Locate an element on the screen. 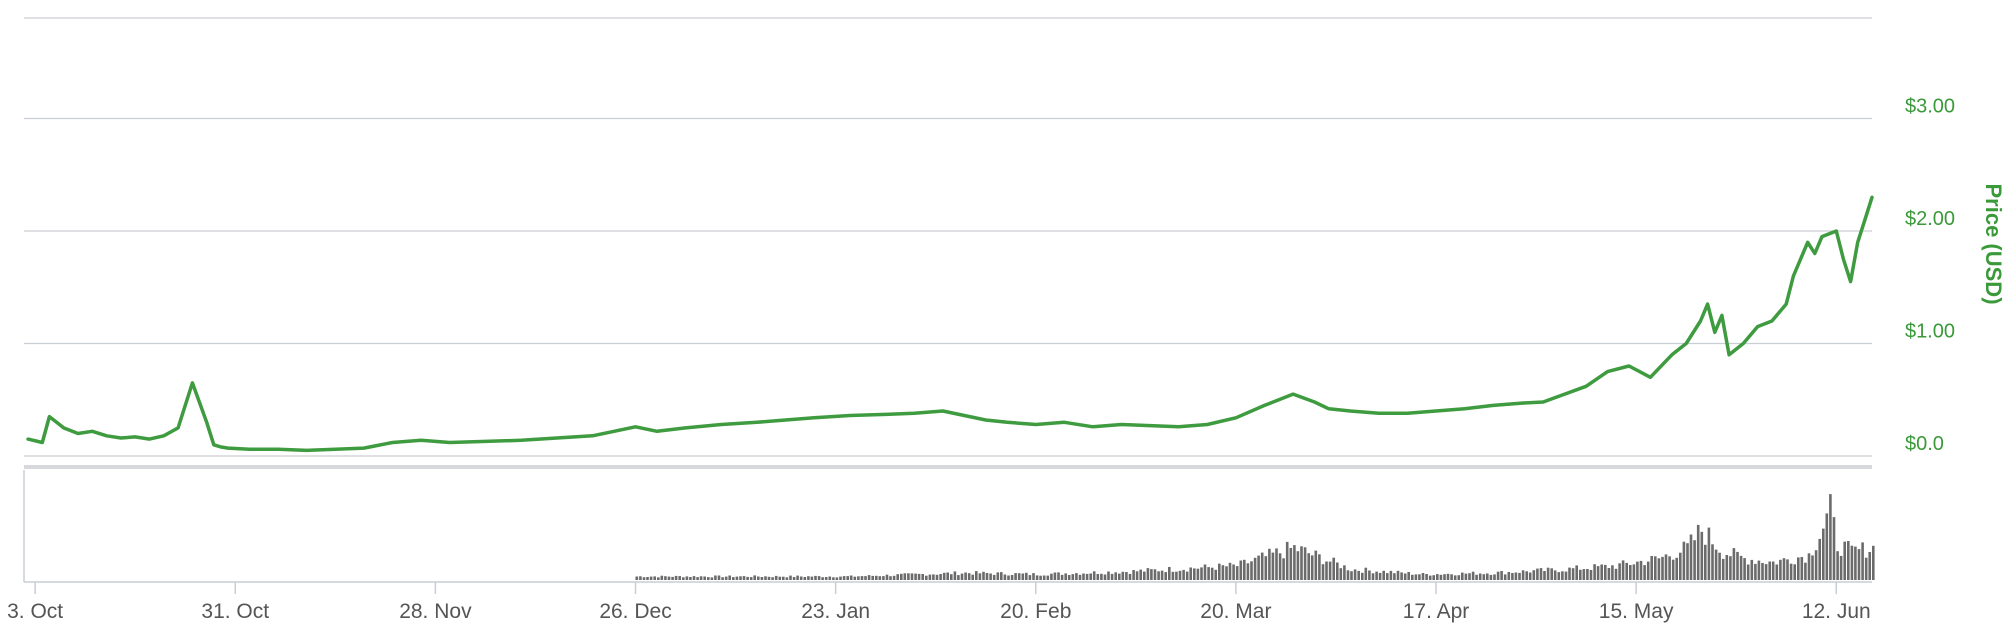 Image resolution: width=2012 pixels, height=626 pixels. x-tick-label: 31. Oct is located at coordinates (235, 611).